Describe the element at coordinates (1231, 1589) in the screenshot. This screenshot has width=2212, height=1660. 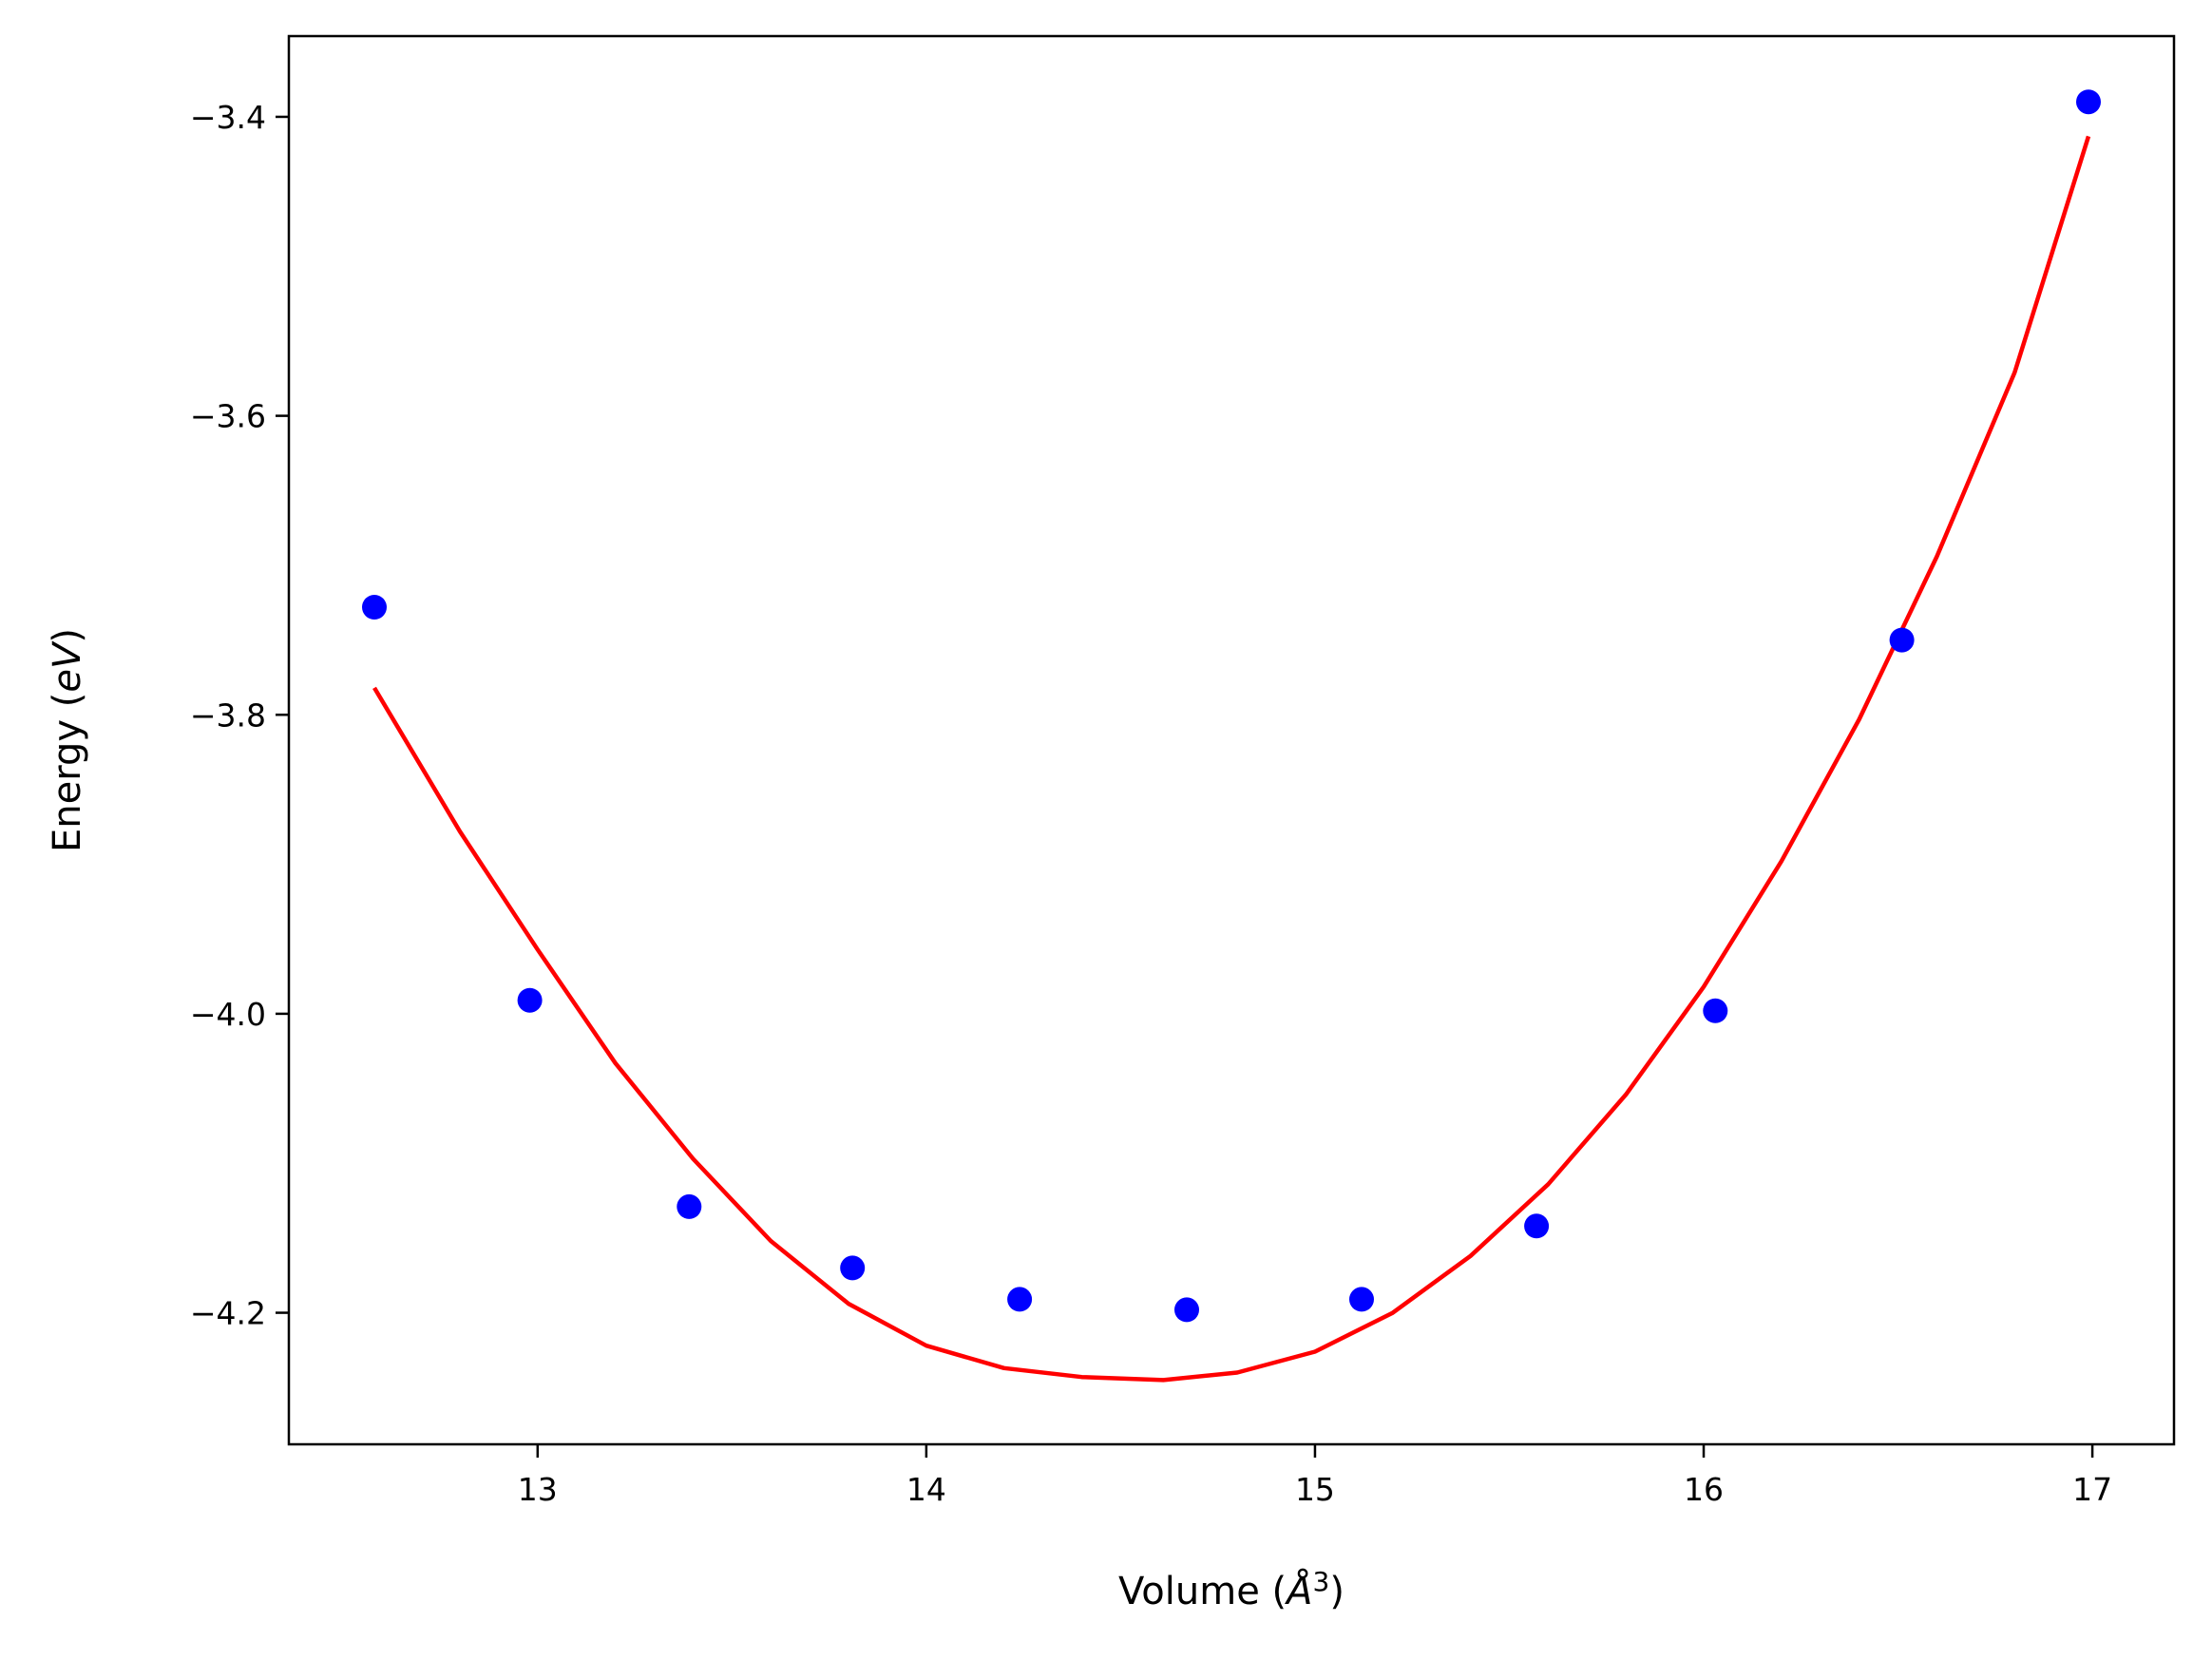
I see `x-axis-label: Volume (Å3)` at that location.